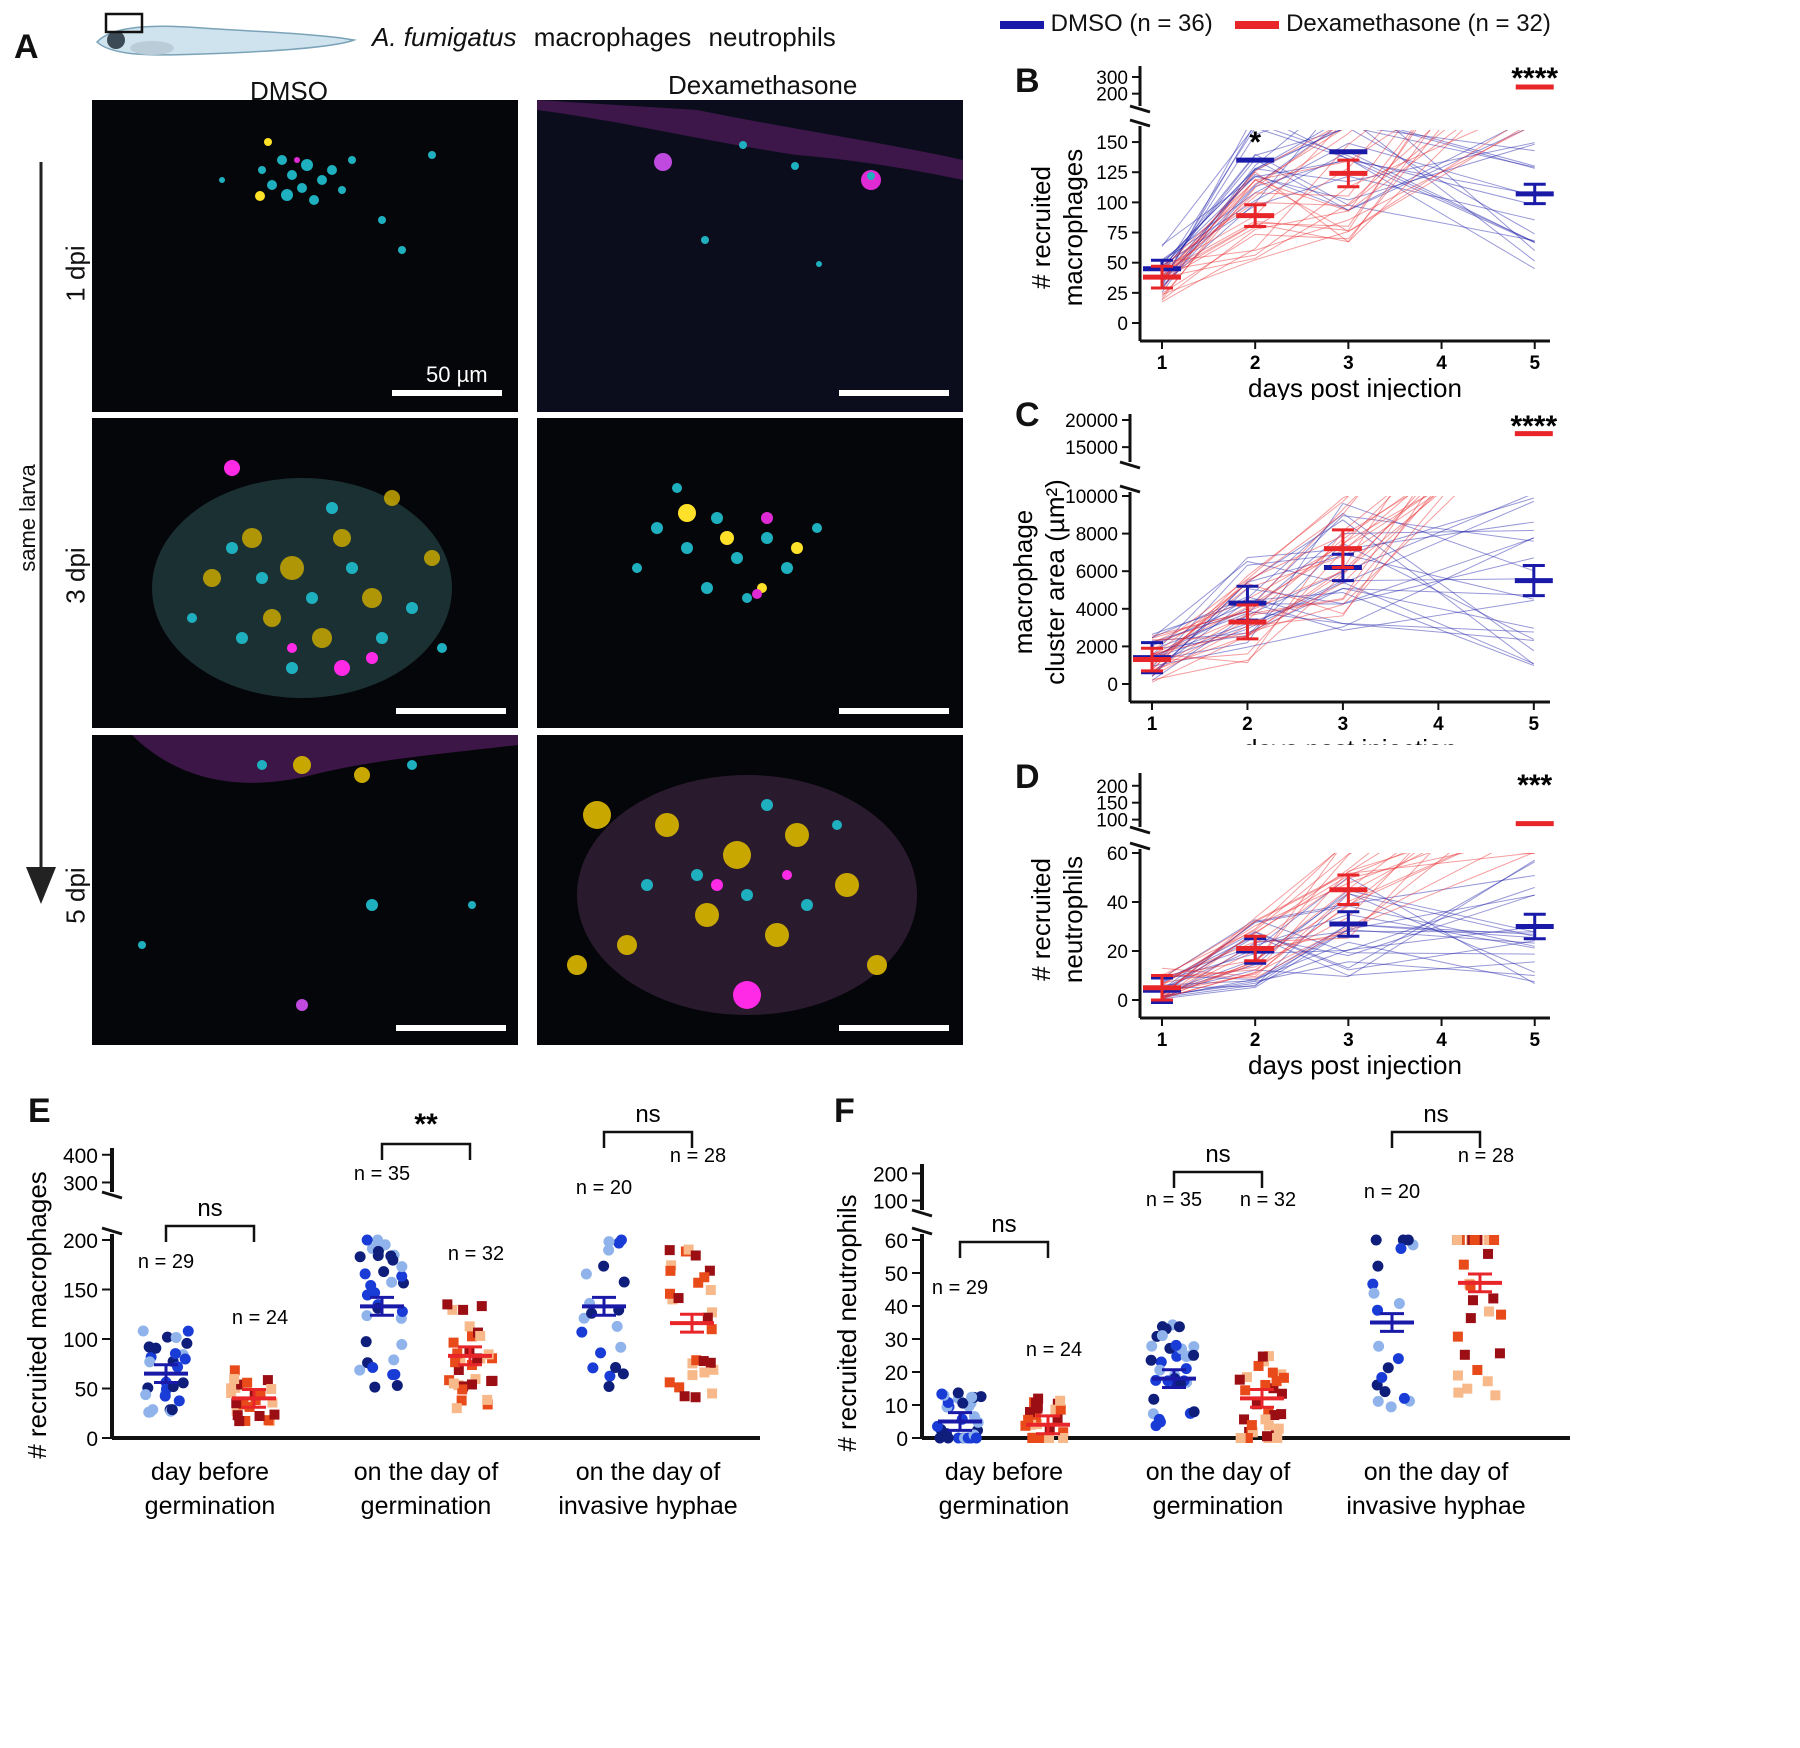 This screenshot has height=1748, width=1800. Describe the element at coordinates (1435, 1114) in the screenshot. I see `significance-label: ns` at that location.